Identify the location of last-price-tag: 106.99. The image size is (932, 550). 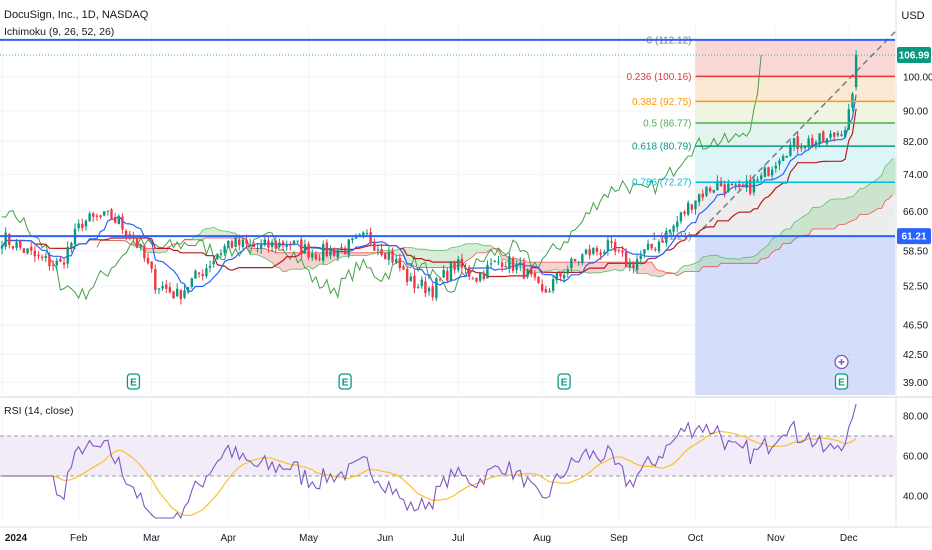
(914, 55).